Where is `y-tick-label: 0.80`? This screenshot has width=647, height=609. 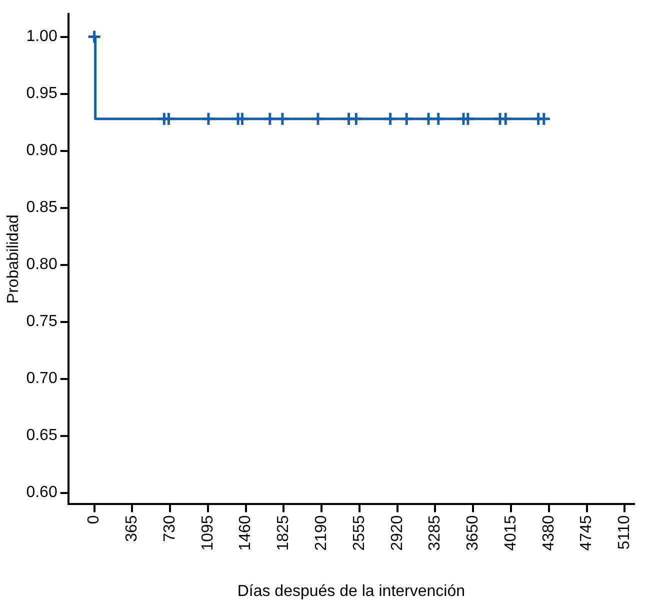 y-tick-label: 0.80 is located at coordinates (42, 265).